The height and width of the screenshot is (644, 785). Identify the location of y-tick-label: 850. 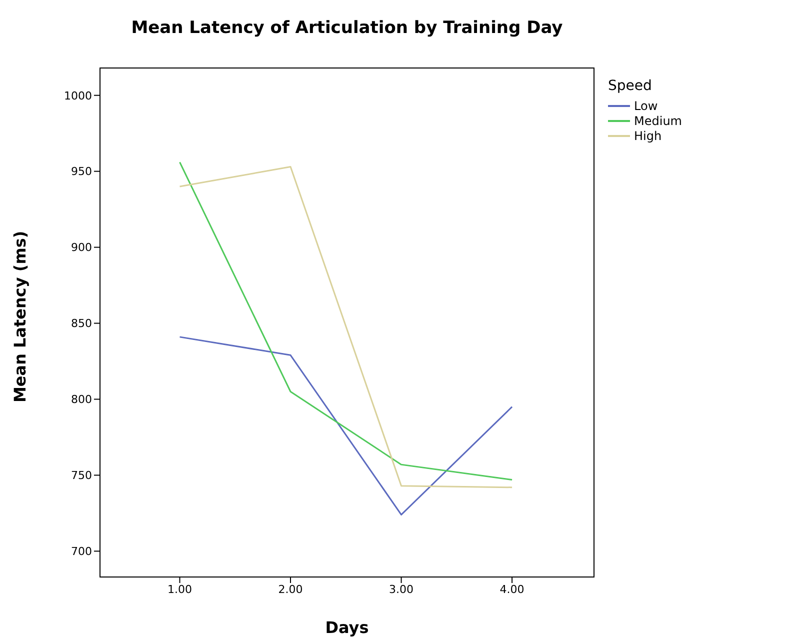
(81, 323).